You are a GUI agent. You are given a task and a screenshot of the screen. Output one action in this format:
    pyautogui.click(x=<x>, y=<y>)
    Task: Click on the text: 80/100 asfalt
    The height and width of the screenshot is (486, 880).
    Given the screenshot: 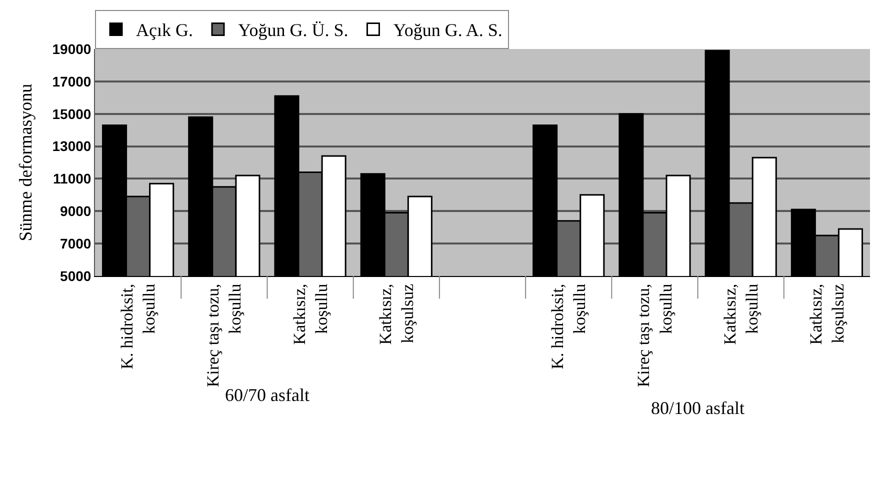 What is the action you would take?
    pyautogui.click(x=697, y=408)
    